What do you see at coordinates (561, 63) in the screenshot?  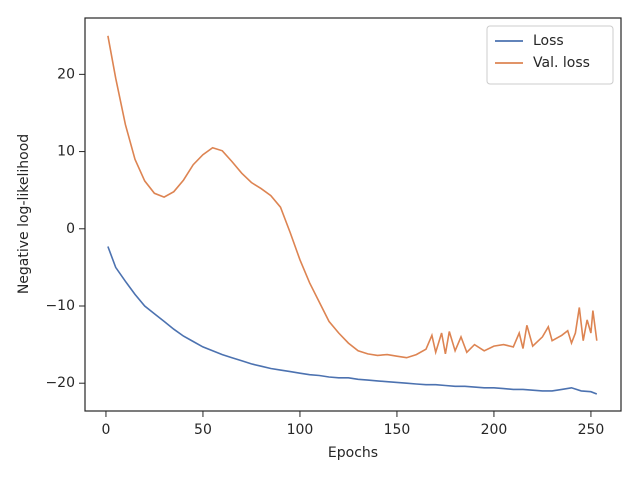 I see `legend-label: Val. loss` at bounding box center [561, 63].